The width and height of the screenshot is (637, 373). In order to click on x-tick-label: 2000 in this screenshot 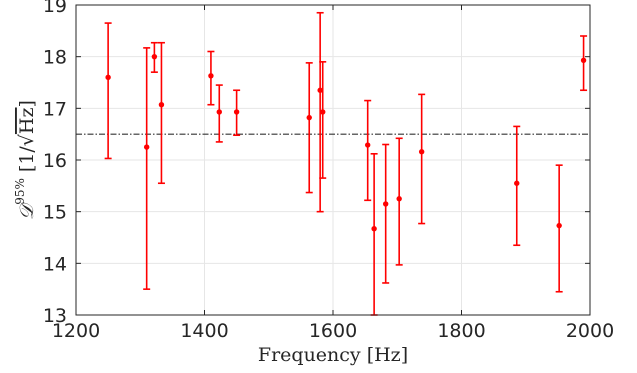, I will do `click(590, 331)`.